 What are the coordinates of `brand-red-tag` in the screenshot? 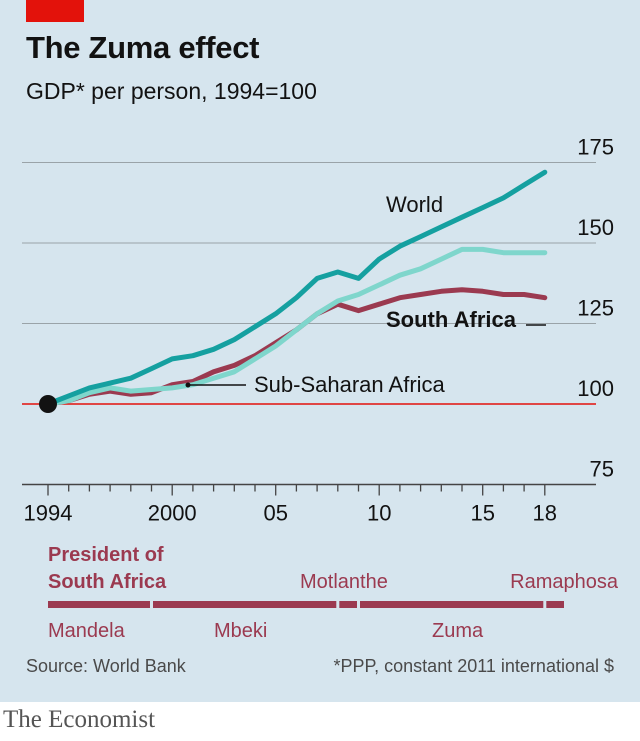 It's located at (55, 11).